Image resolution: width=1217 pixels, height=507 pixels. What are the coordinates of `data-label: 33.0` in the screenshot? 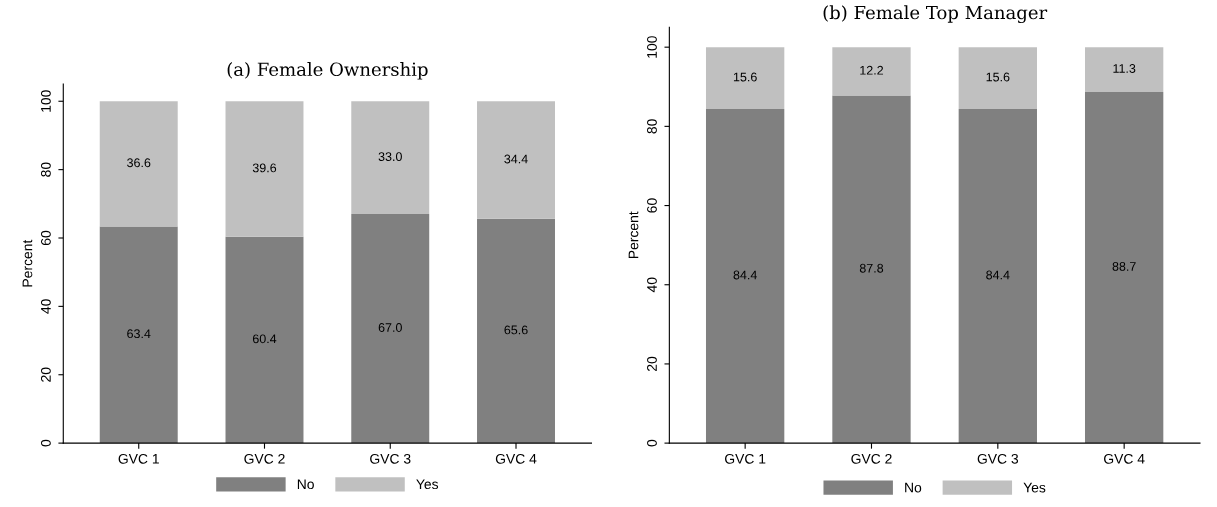 It's located at (390, 157).